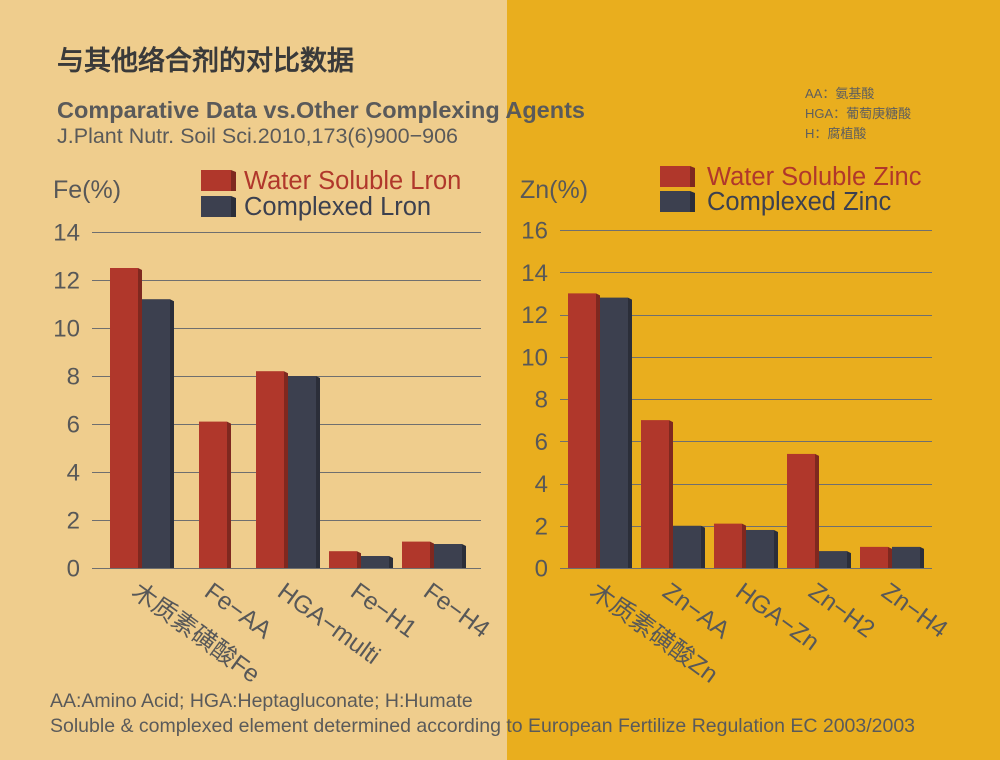 This screenshot has width=1000, height=760. Describe the element at coordinates (216, 206) in the screenshot. I see `fe-legend-swatch-complexed` at that location.